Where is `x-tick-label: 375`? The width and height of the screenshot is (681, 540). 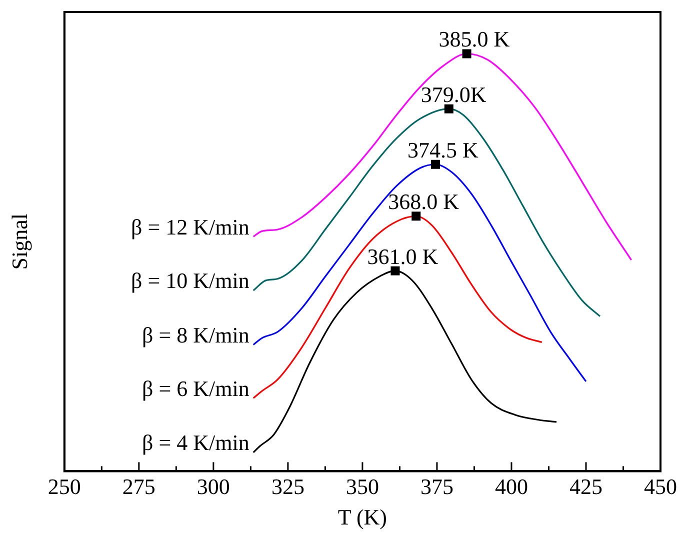
x-tick-label: 375 is located at coordinates (437, 487).